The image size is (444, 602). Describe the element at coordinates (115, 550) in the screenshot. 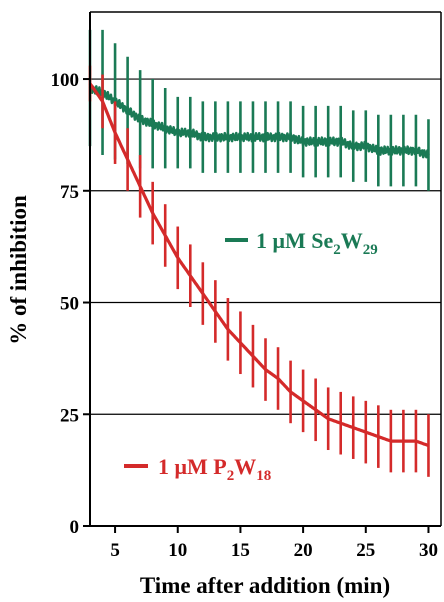

I see `x-tick-label: 5` at that location.